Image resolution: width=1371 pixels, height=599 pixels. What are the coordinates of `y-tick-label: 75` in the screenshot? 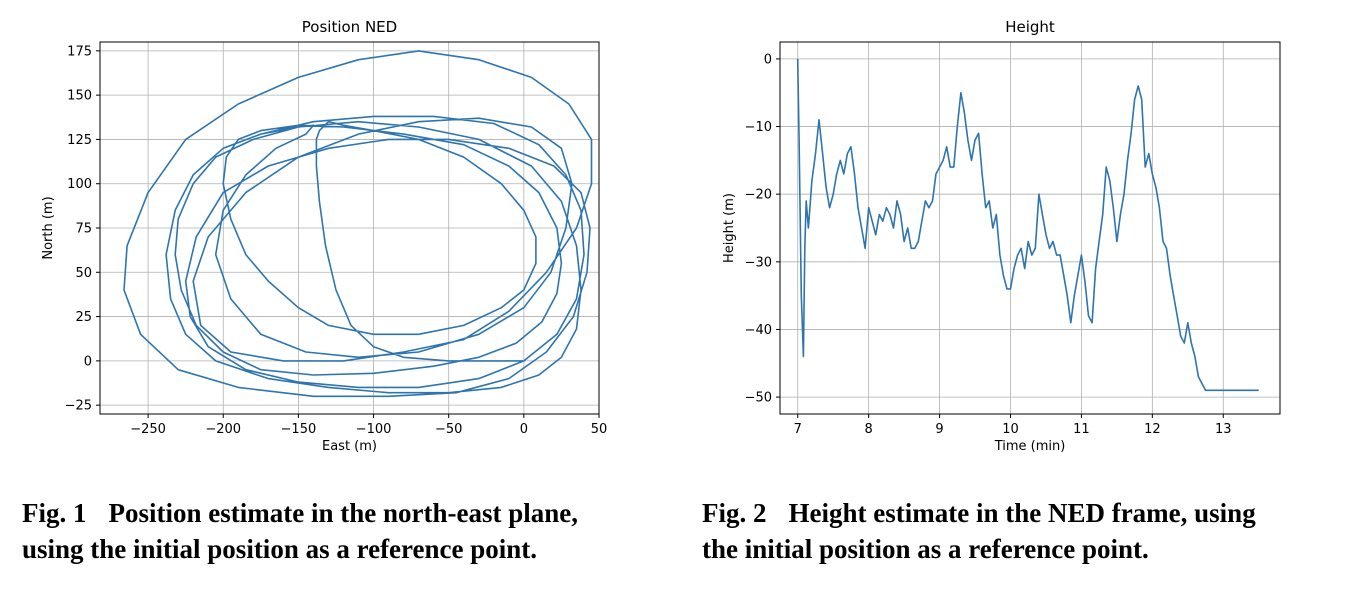 It's located at (83, 229).